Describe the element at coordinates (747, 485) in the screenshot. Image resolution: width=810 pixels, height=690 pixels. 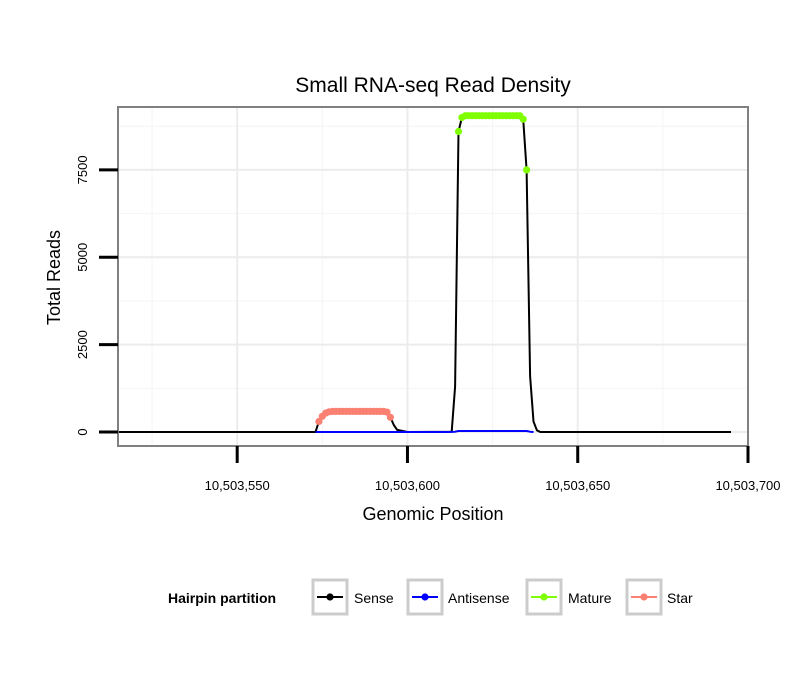
I see `x-tick-label: 10,503,700` at that location.